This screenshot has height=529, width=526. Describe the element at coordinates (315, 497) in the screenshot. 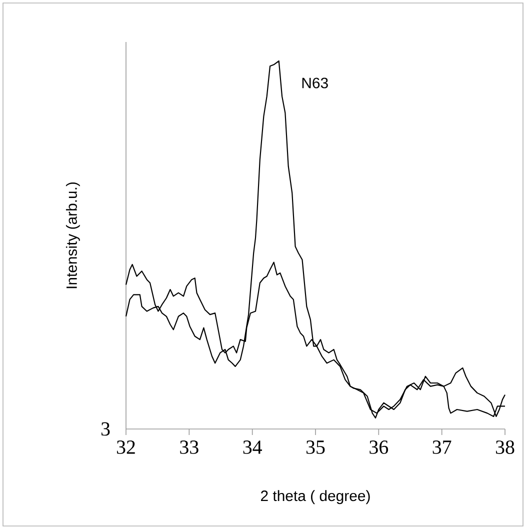

I see `x-axis-title: 2 theta ( degree)` at that location.